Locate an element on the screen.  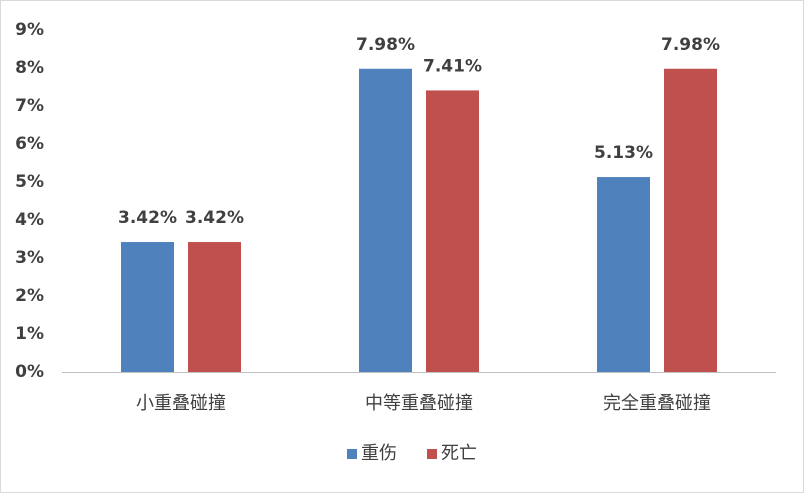
y-tick-label: 3% is located at coordinates (29, 258).